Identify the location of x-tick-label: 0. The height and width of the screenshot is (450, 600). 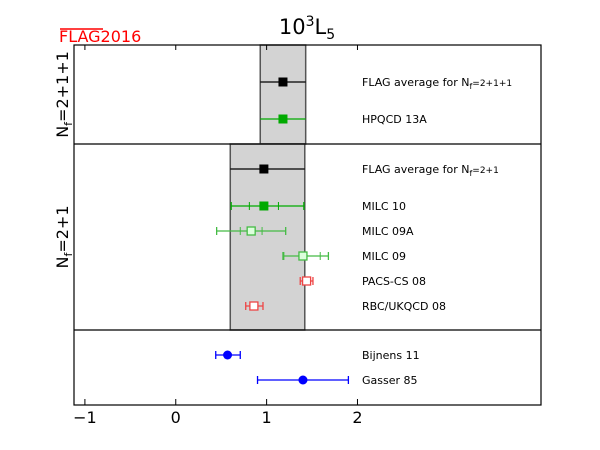
(176, 417).